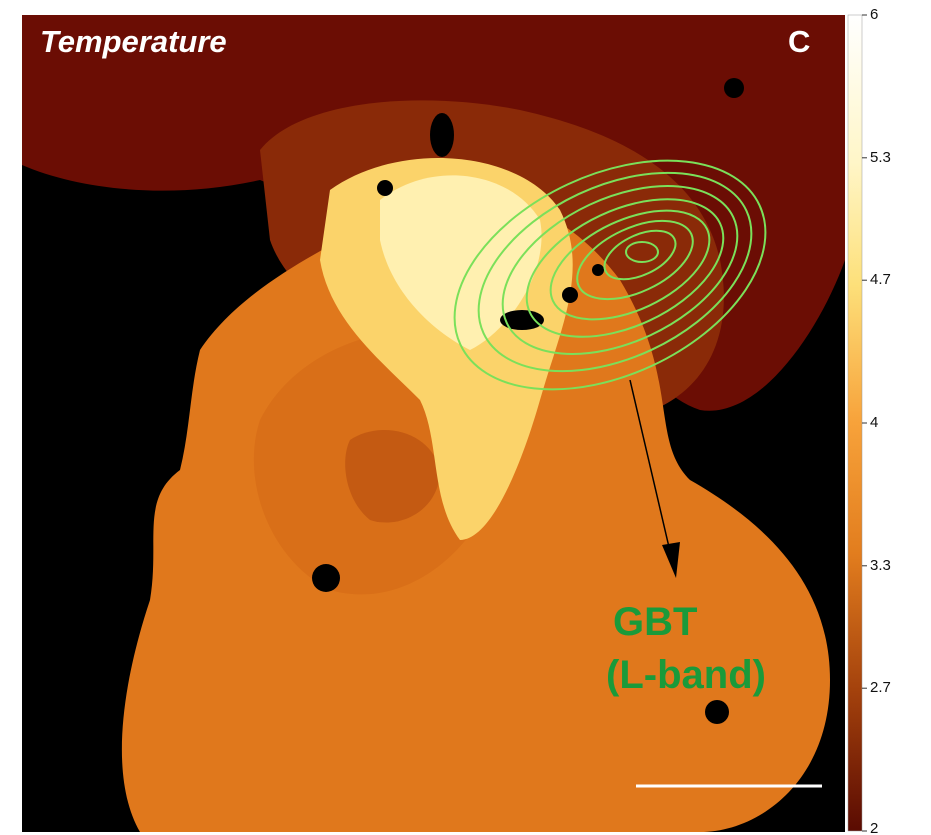 The height and width of the screenshot is (835, 931). What do you see at coordinates (874, 14) in the screenshot?
I see `tick-label: 6` at bounding box center [874, 14].